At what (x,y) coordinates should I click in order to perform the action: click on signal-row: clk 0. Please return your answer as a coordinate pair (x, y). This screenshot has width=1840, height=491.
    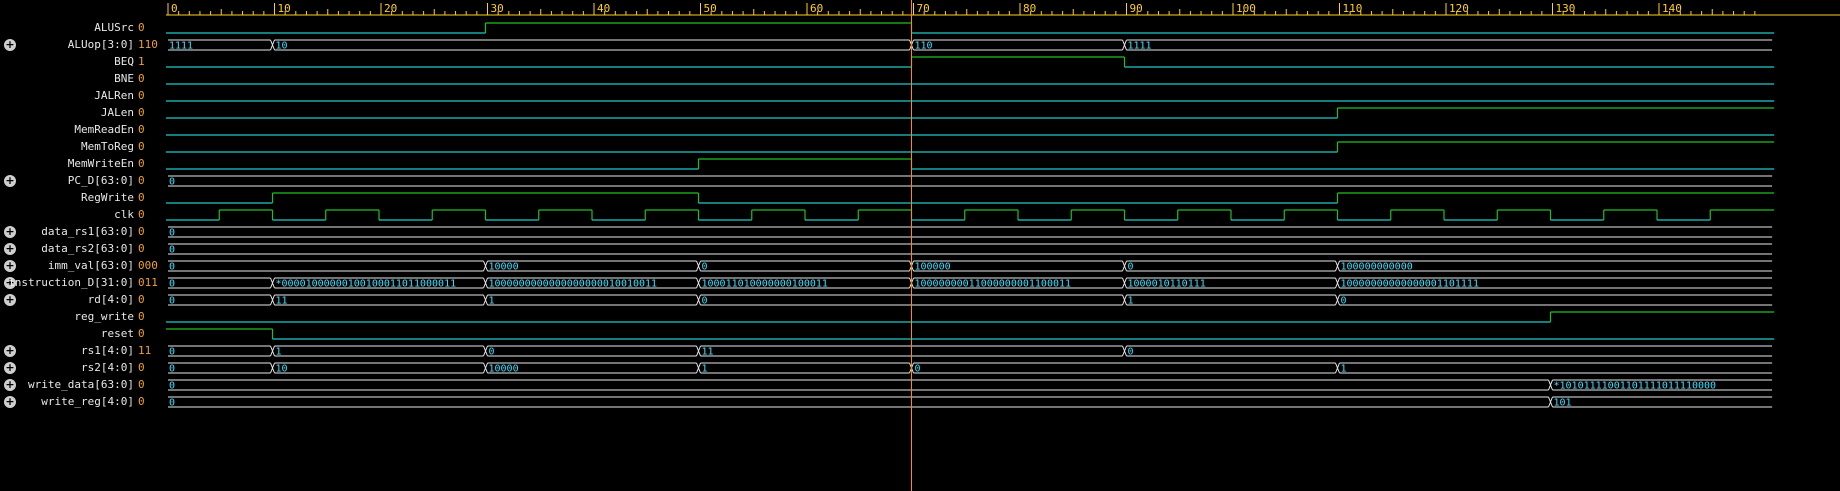
    Looking at the image, I should click on (83, 215).